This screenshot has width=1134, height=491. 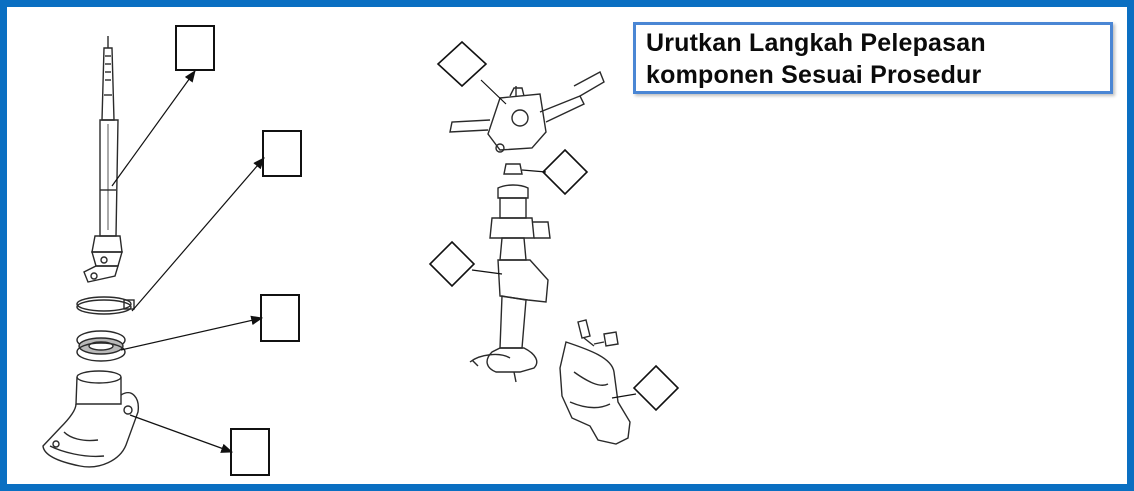 I want to click on answer-boxes, so click(x=238, y=250).